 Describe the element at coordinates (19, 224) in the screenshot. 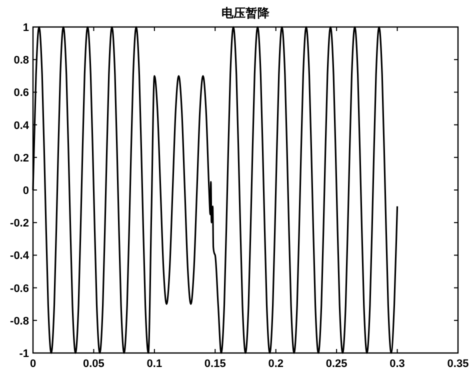

I see `y-tick-label: -0.2` at that location.